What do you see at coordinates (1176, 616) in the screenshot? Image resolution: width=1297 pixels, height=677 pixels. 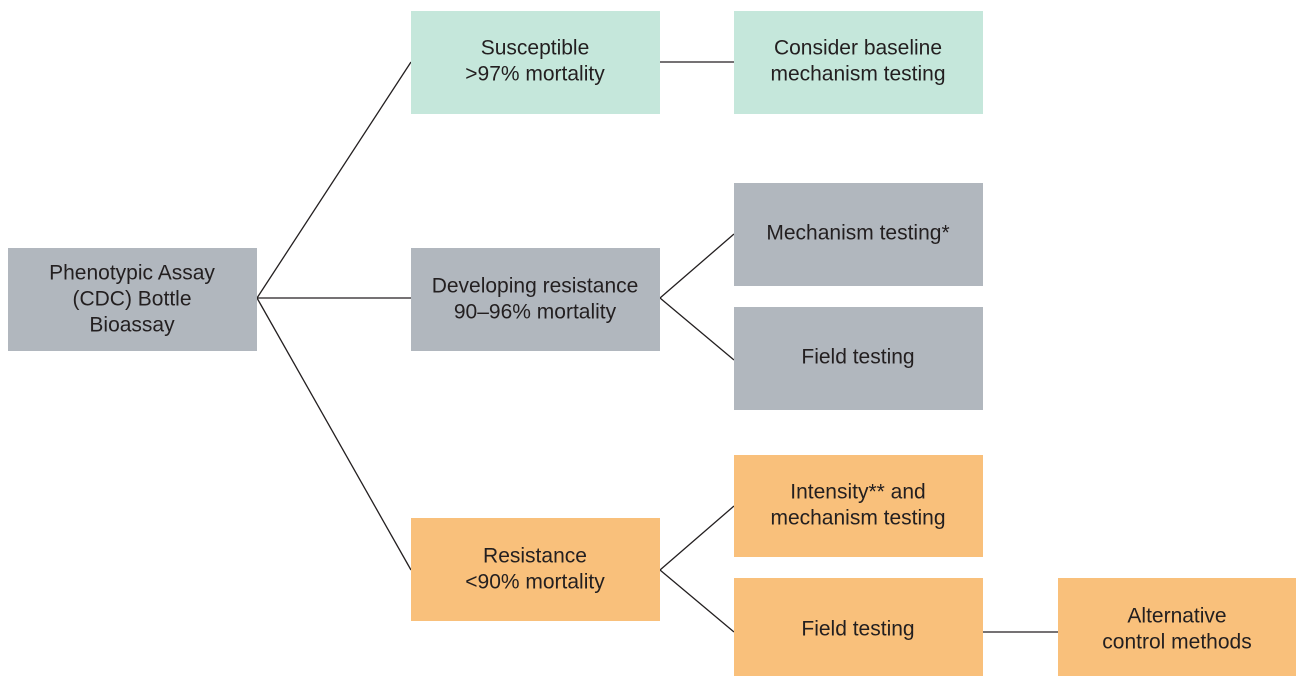 I see `node-label: Alternative` at bounding box center [1176, 616].